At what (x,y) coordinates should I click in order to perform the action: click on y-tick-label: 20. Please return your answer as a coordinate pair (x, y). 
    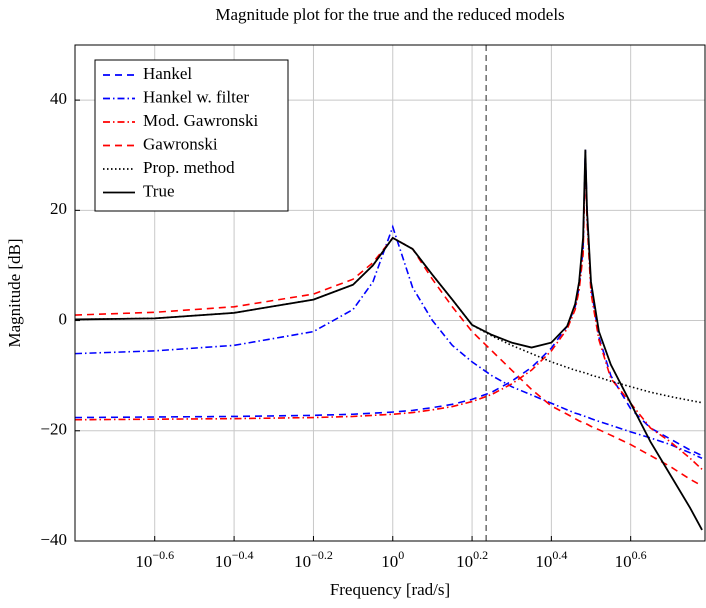
    Looking at the image, I should click on (58, 208).